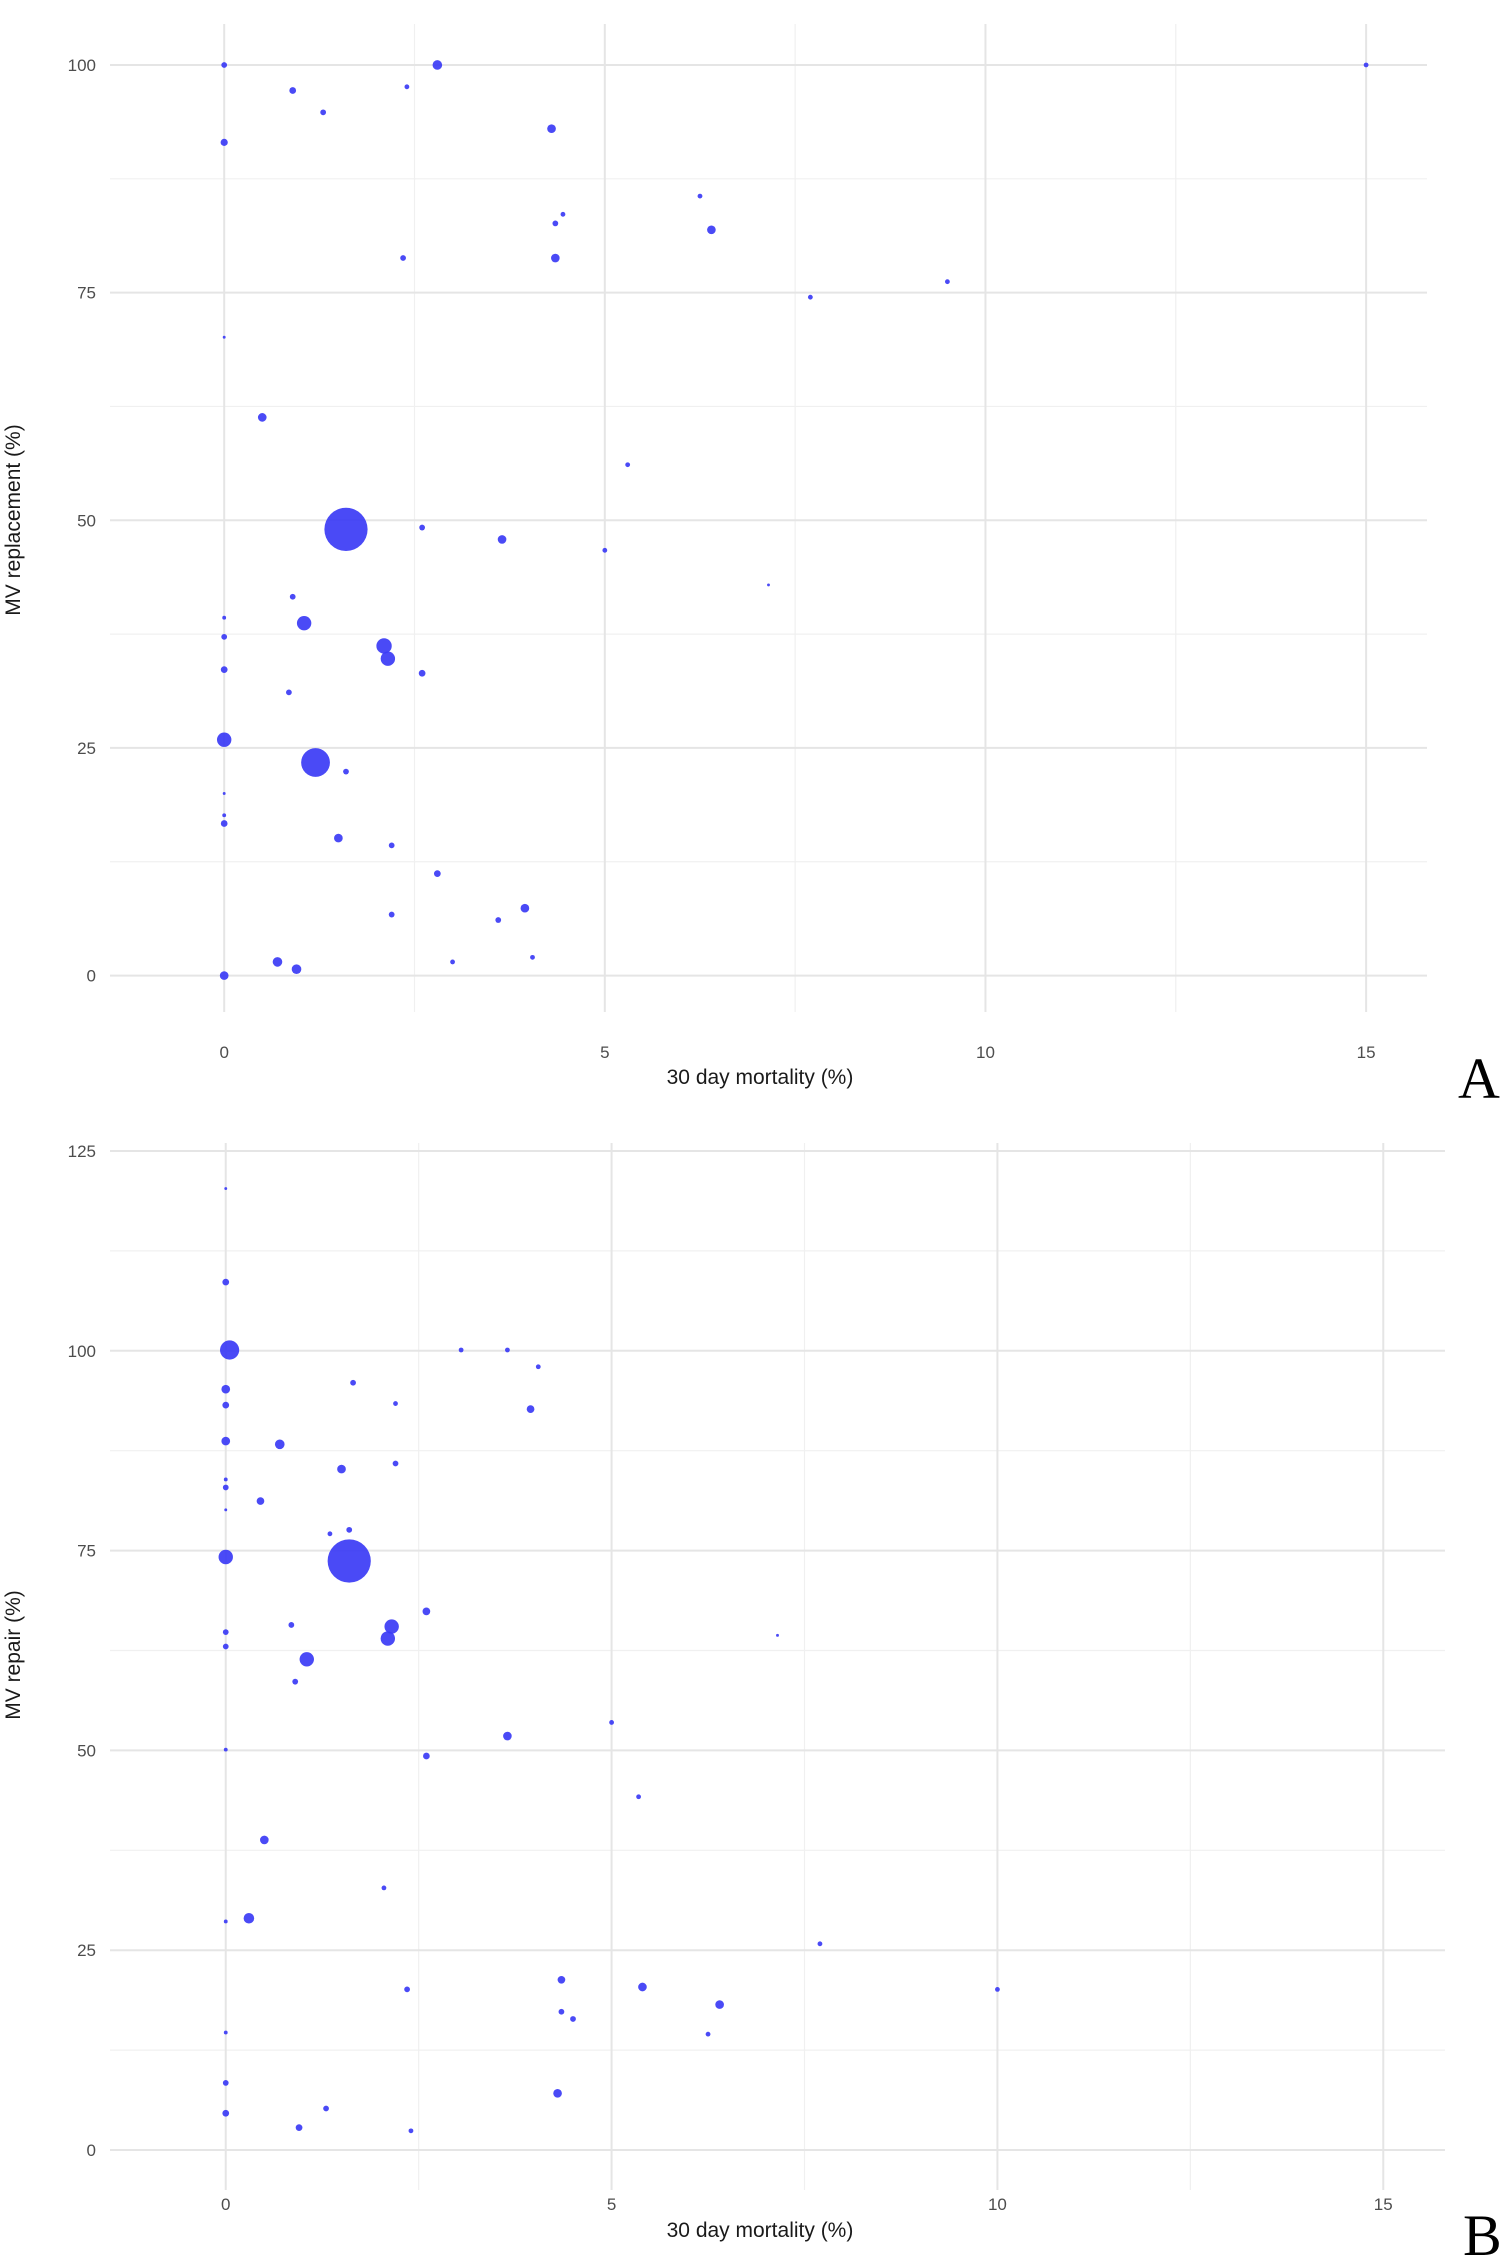 This screenshot has height=2259, width=1503. Describe the element at coordinates (86, 293) in the screenshot. I see `panel-a-y-tick-label: 75` at that location.